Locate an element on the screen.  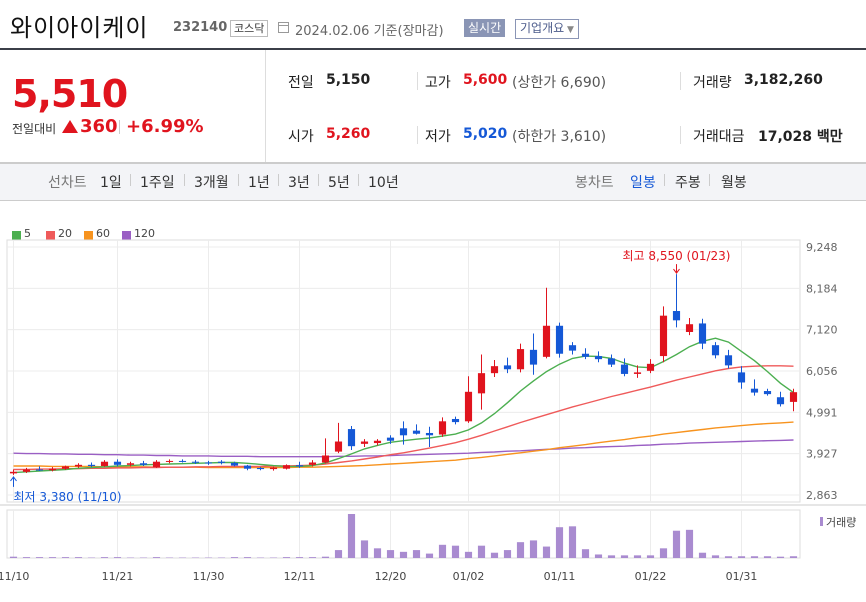
lower-limit: (하한가 3,610) is located at coordinates (559, 137).